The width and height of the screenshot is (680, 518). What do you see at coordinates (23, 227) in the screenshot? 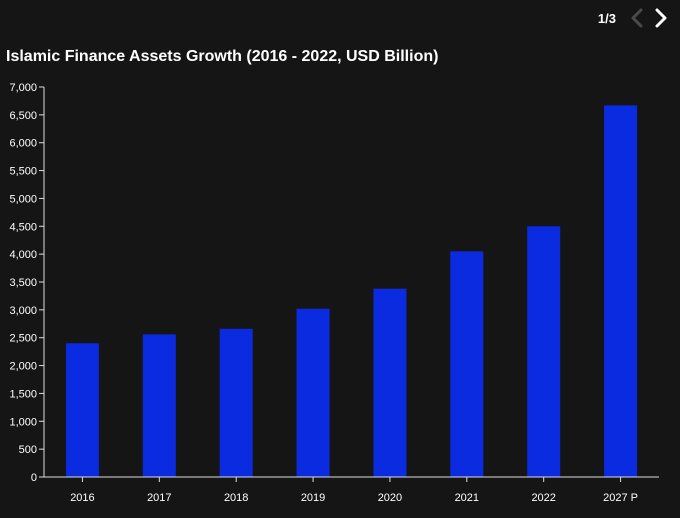
I see `y-tick-label: 4,500` at bounding box center [23, 227].